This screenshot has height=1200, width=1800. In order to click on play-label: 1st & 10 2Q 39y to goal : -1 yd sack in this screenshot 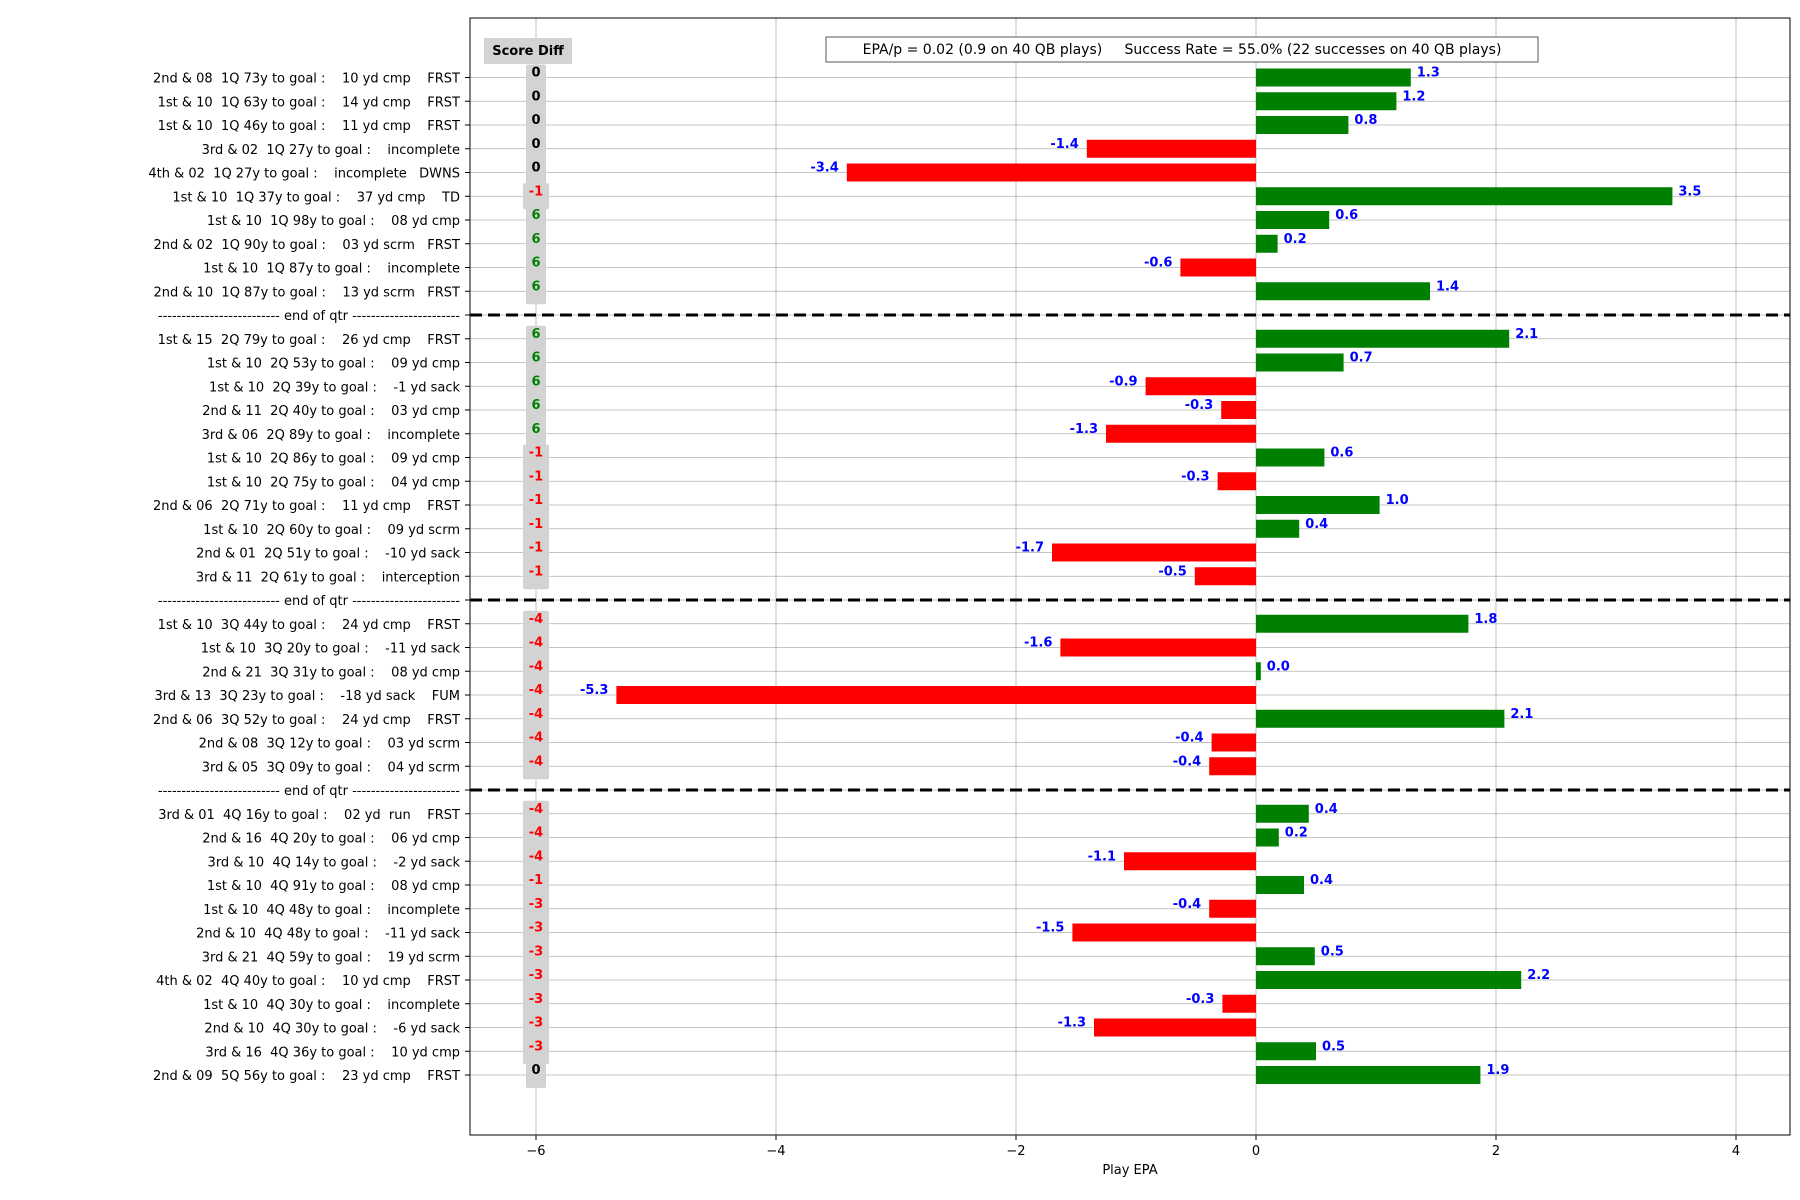, I will do `click(334, 387)`.